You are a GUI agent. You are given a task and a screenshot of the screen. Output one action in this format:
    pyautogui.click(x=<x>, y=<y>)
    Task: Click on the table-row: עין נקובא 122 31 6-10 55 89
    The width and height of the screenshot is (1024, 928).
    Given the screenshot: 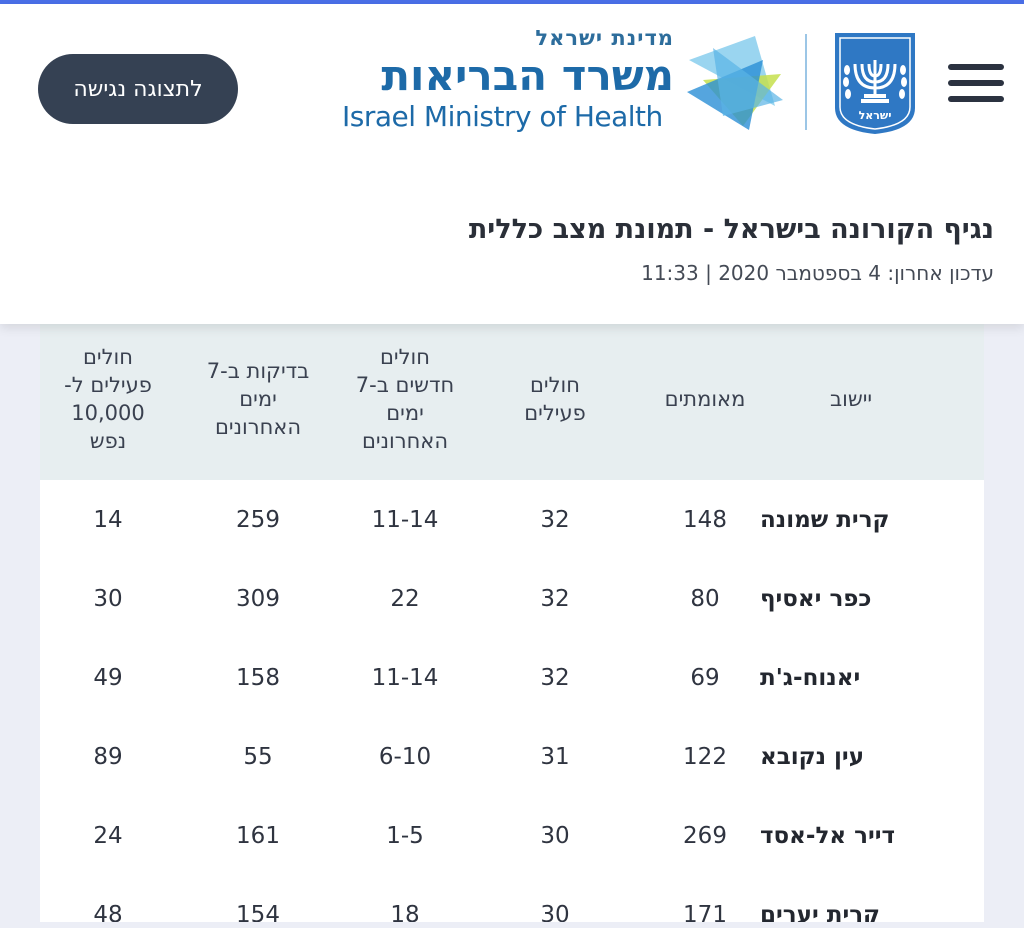 What is the action you would take?
    pyautogui.click(x=512, y=756)
    